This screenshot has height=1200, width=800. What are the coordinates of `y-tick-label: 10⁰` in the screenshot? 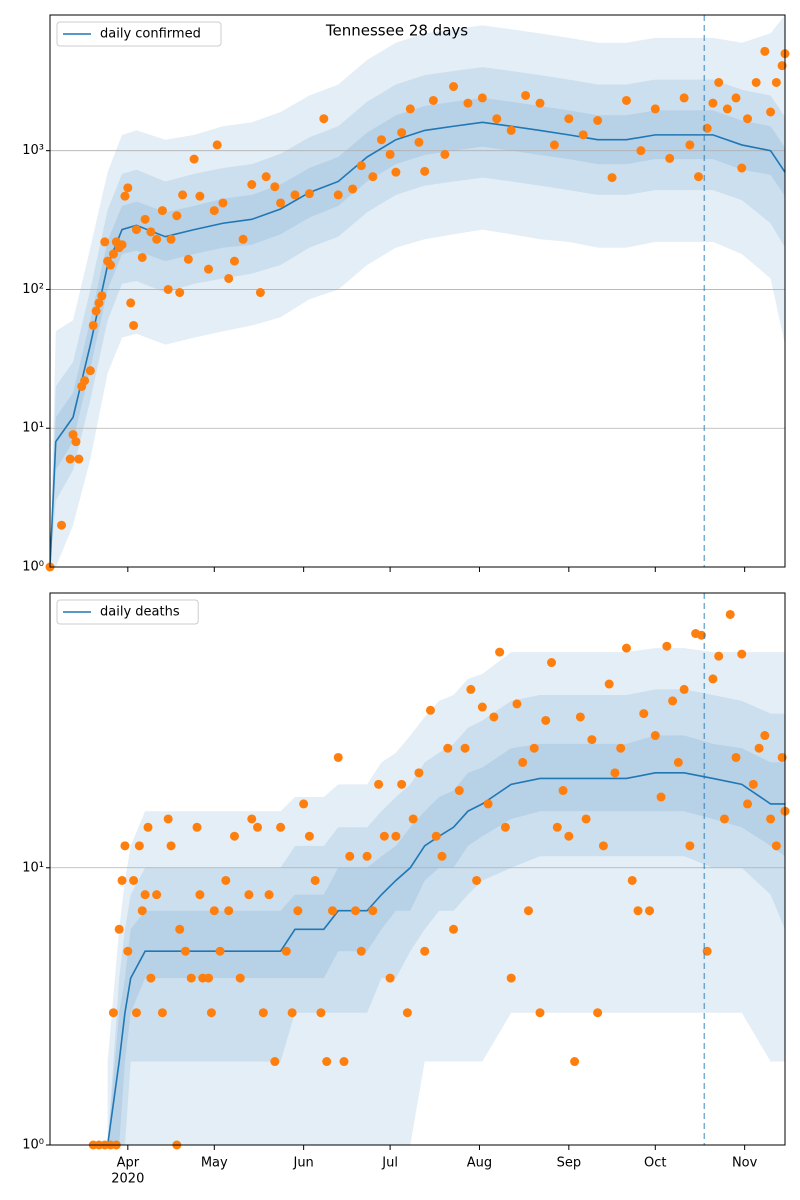 It's located at (33, 567).